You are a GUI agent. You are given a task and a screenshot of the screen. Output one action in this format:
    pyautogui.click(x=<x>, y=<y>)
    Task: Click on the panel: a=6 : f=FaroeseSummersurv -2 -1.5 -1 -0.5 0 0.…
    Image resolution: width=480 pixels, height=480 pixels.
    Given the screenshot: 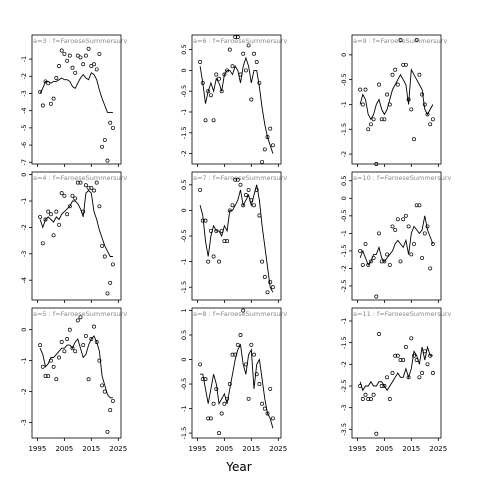 What is the action you would take?
    pyautogui.click(x=233, y=100)
    